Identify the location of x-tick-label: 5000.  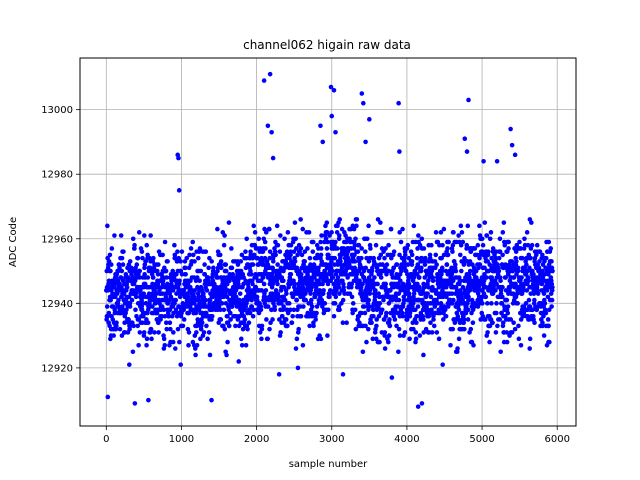
(481, 439).